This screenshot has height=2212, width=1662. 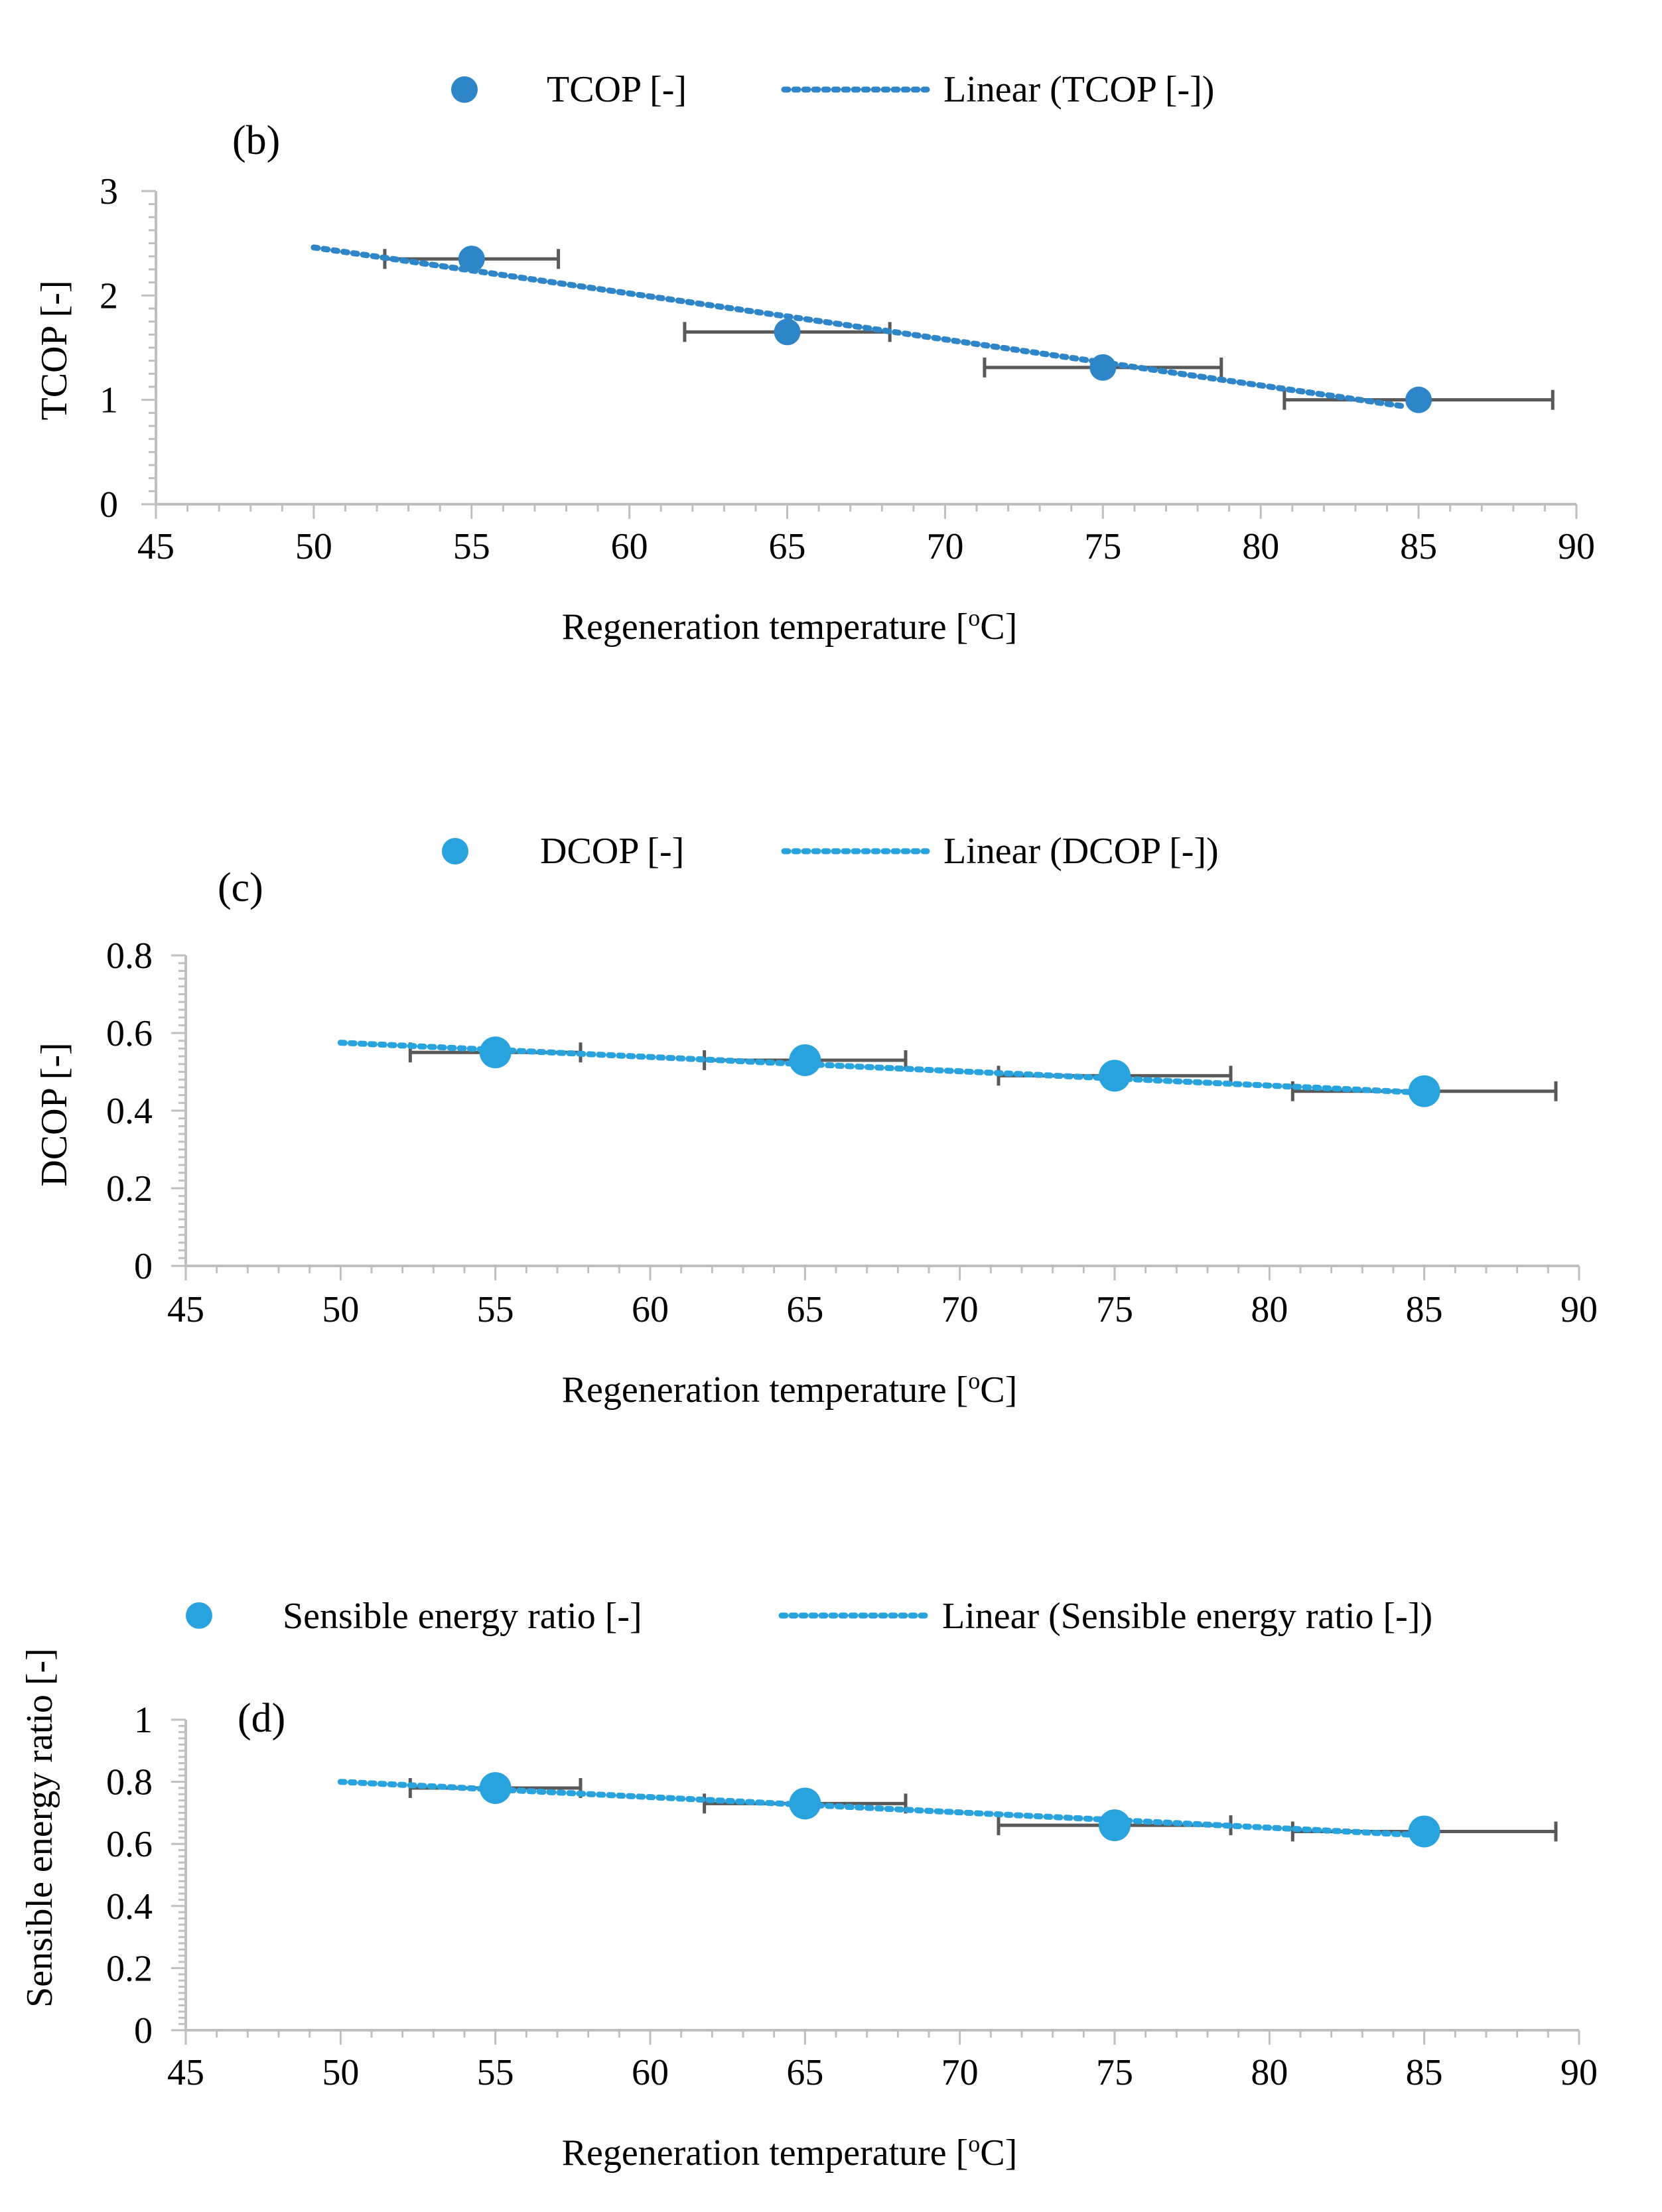 What do you see at coordinates (790, 1389) in the screenshot?
I see `x-axis-title-dcop: Regeneration temperature [oC]` at bounding box center [790, 1389].